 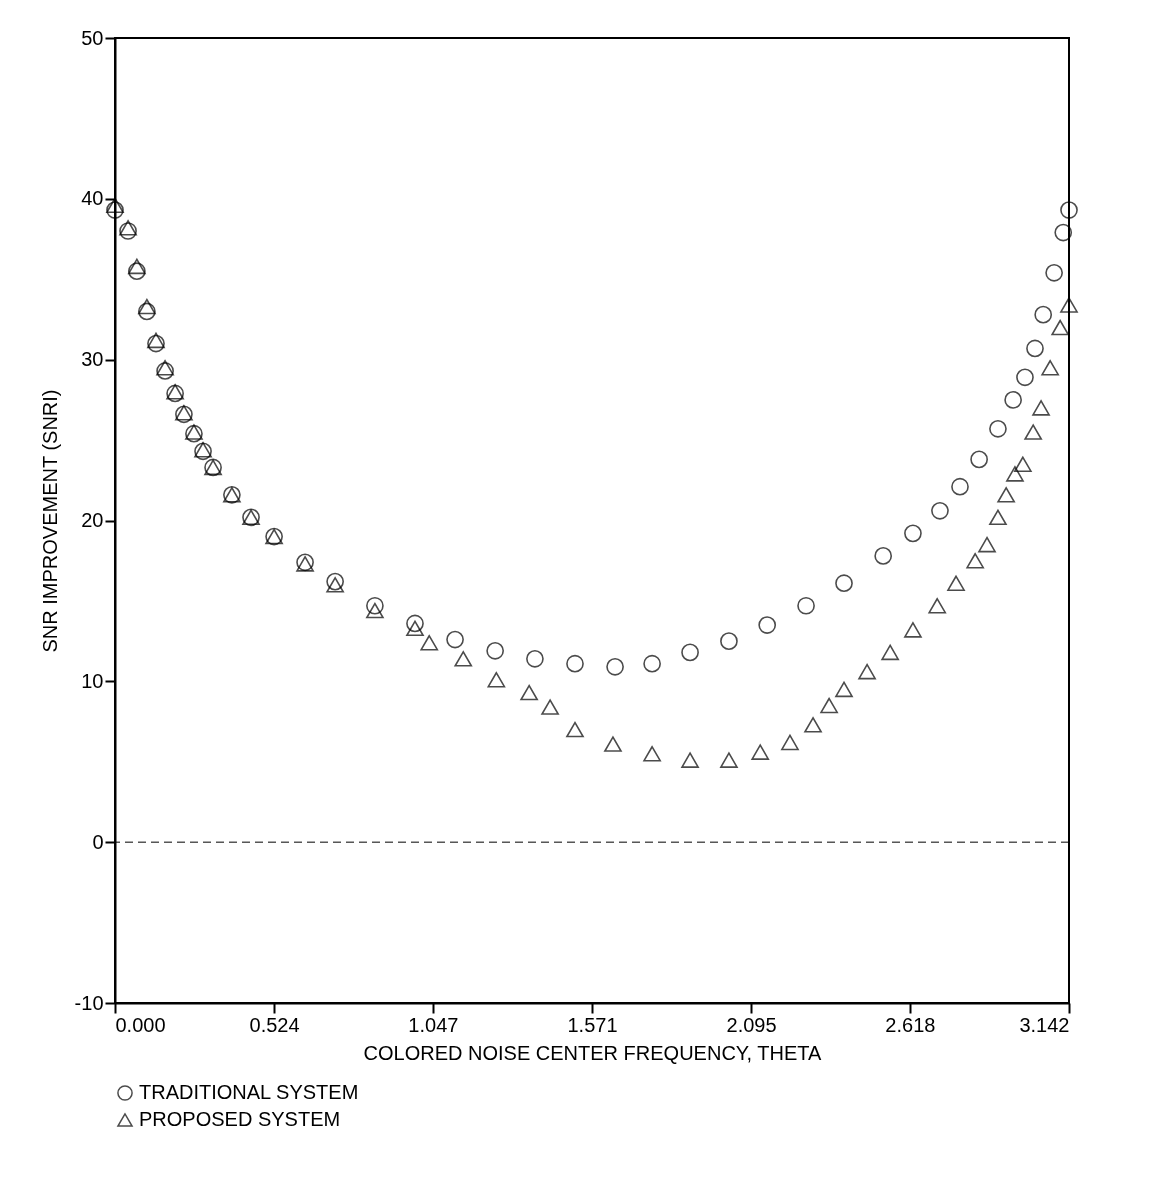 I want to click on x-tick-label: 1.571, so click(x=592, y=1024).